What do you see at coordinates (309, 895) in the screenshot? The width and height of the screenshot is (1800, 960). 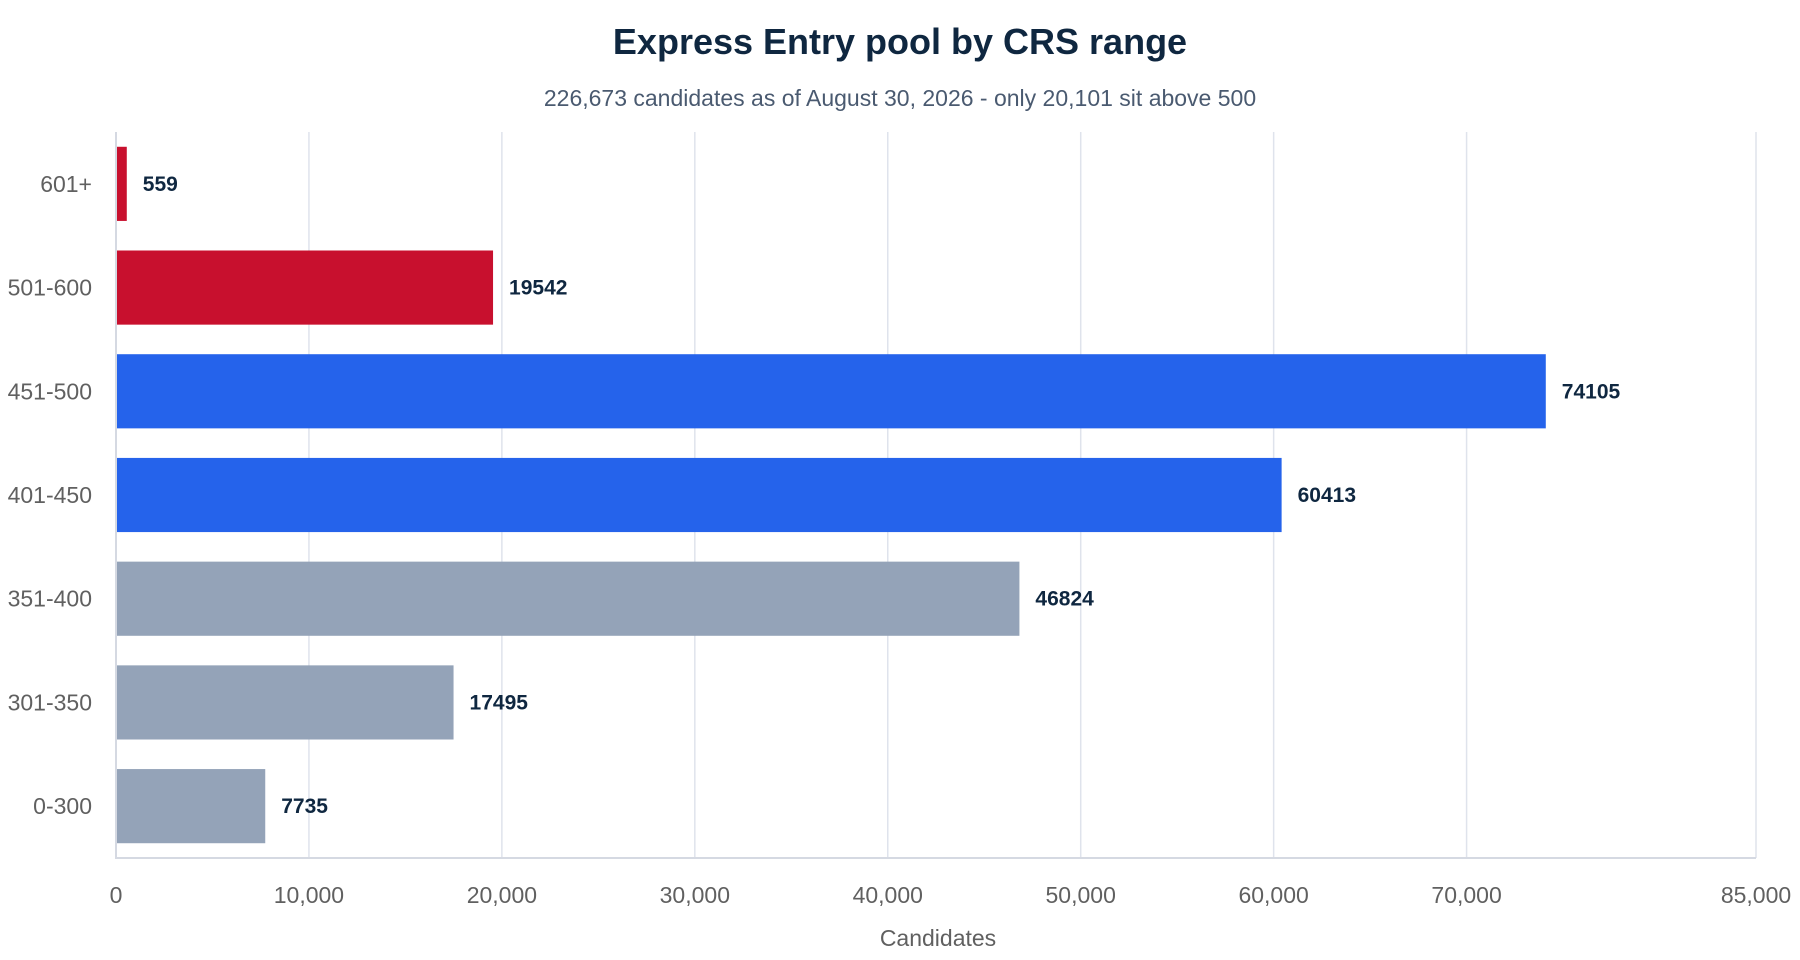 I see `x-tick-label: 10,000` at bounding box center [309, 895].